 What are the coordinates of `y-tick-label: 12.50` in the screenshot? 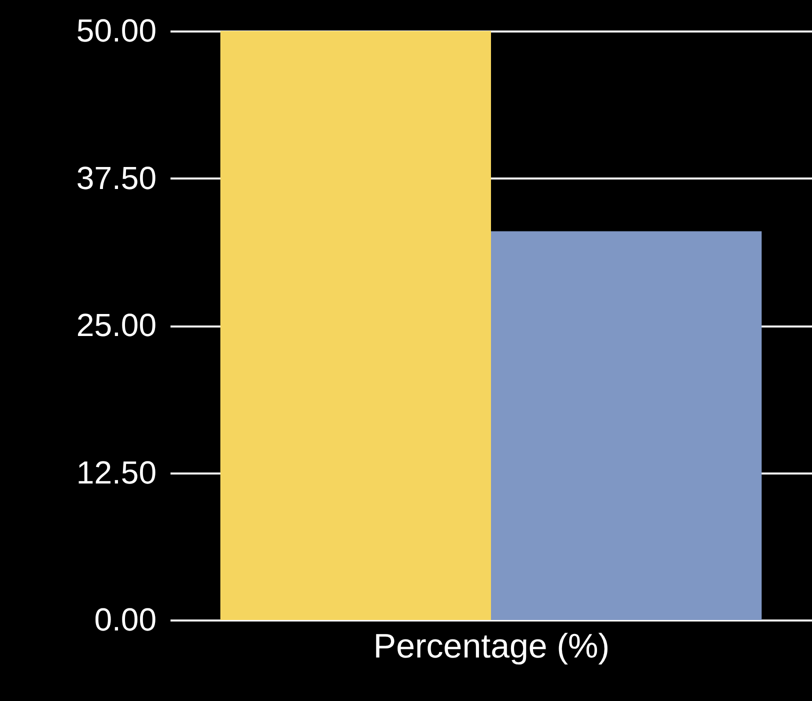 It's located at (116, 472).